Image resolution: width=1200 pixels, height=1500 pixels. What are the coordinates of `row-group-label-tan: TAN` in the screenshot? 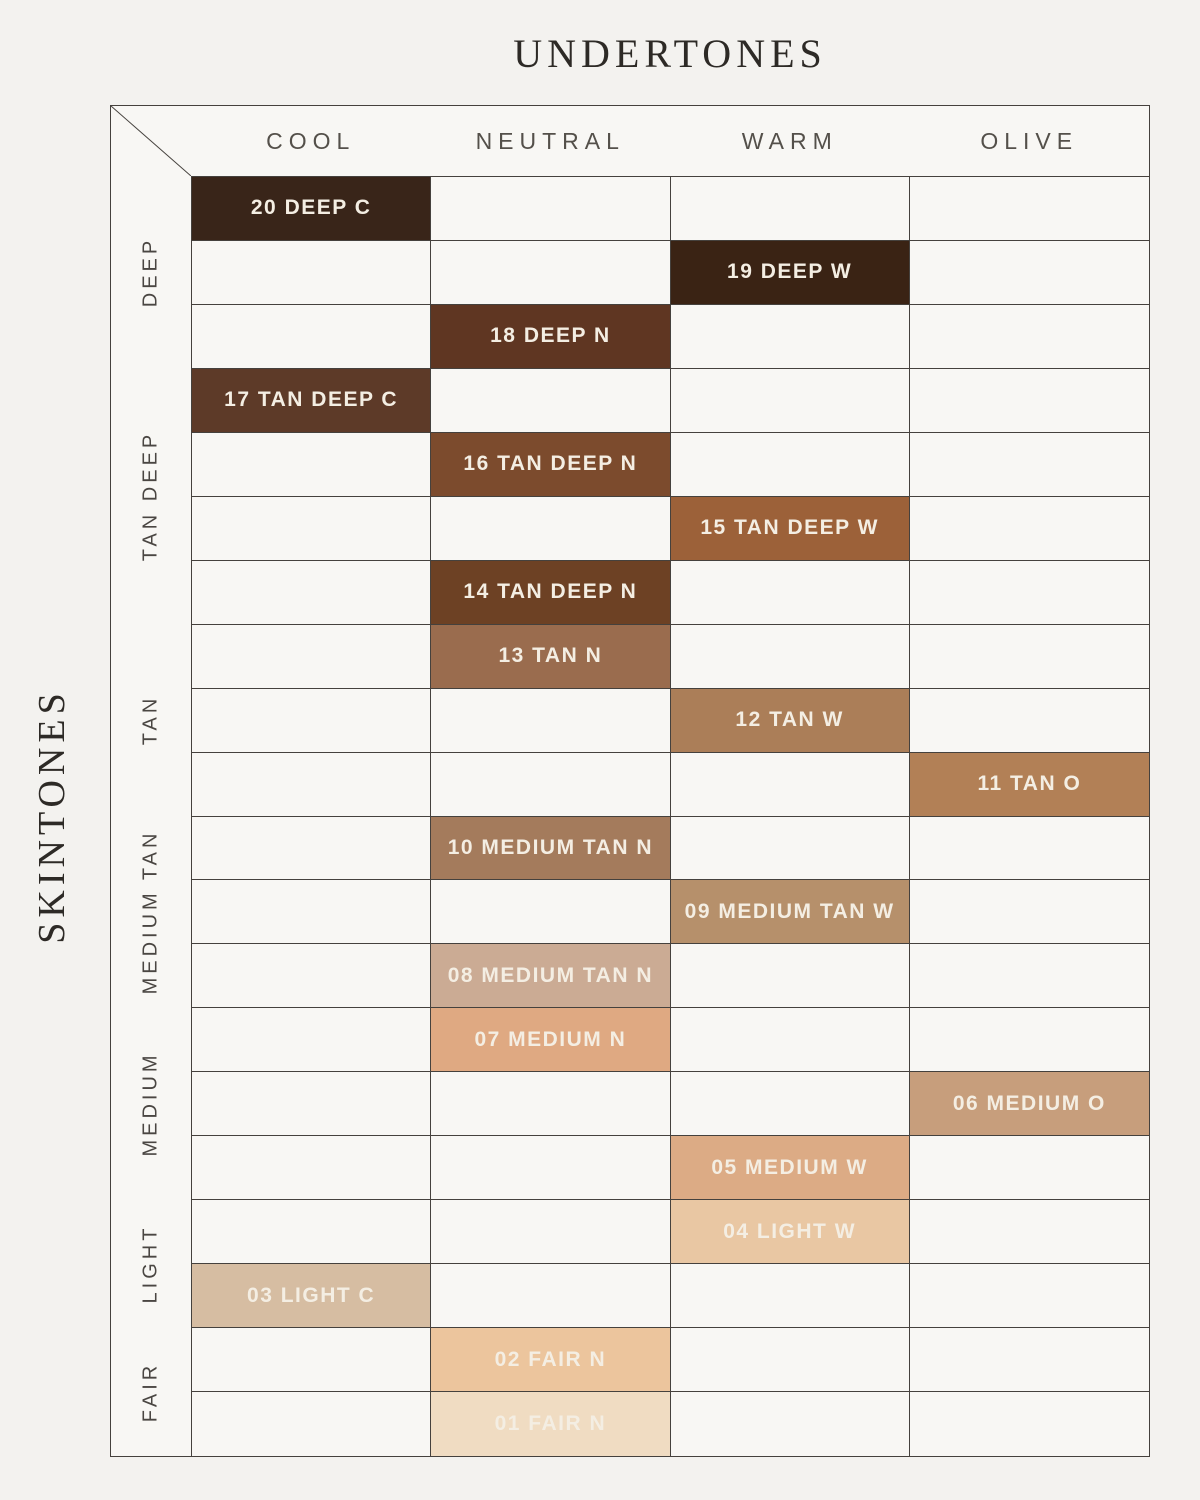 It's located at (150, 720).